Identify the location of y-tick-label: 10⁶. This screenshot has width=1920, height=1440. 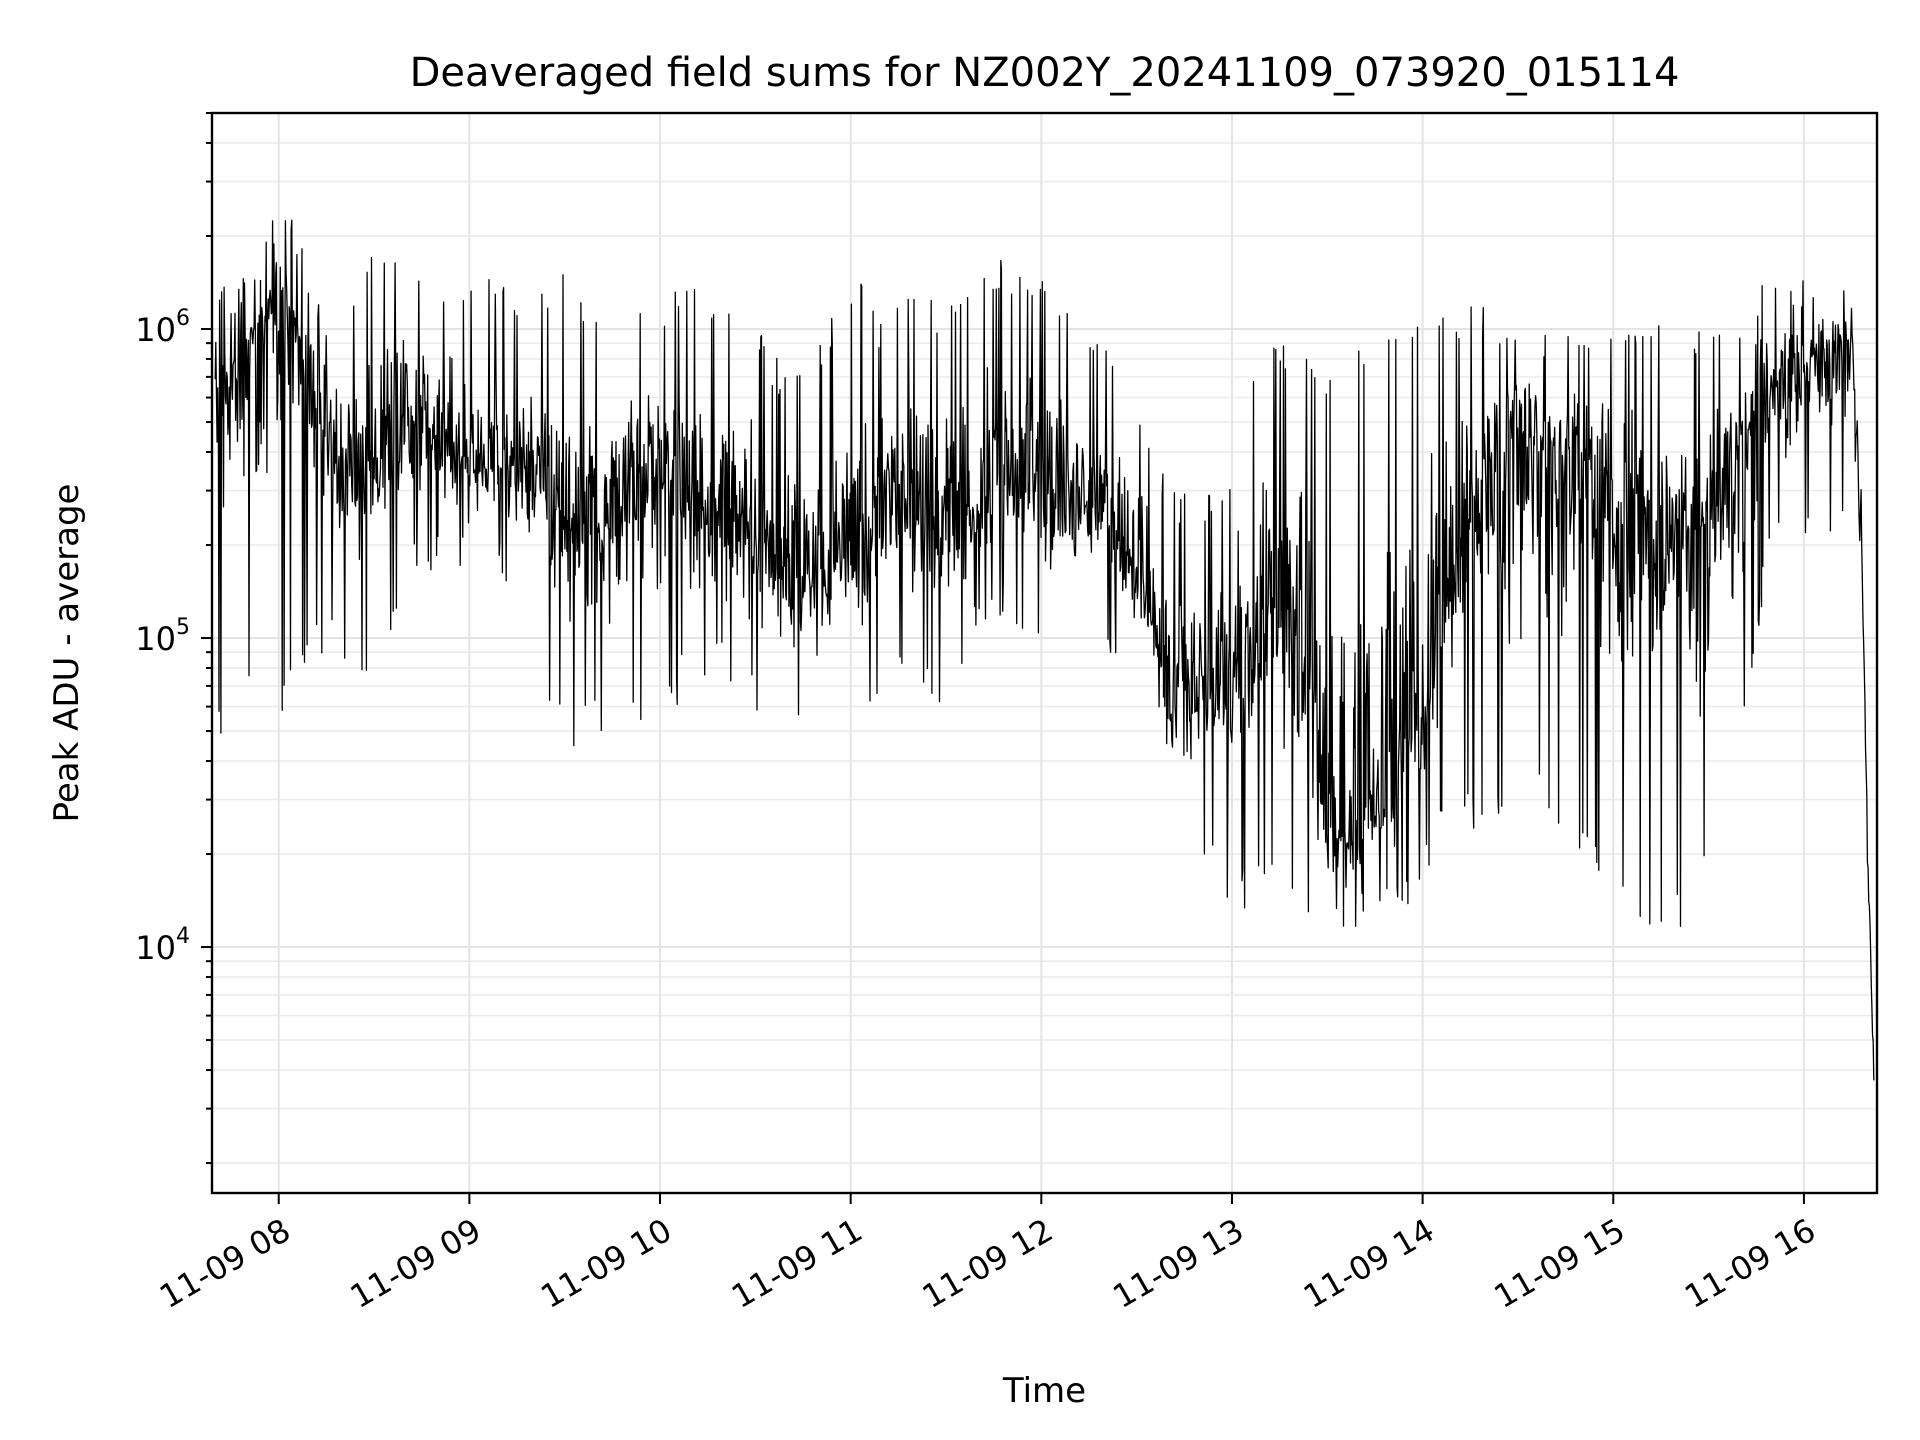
(162, 327).